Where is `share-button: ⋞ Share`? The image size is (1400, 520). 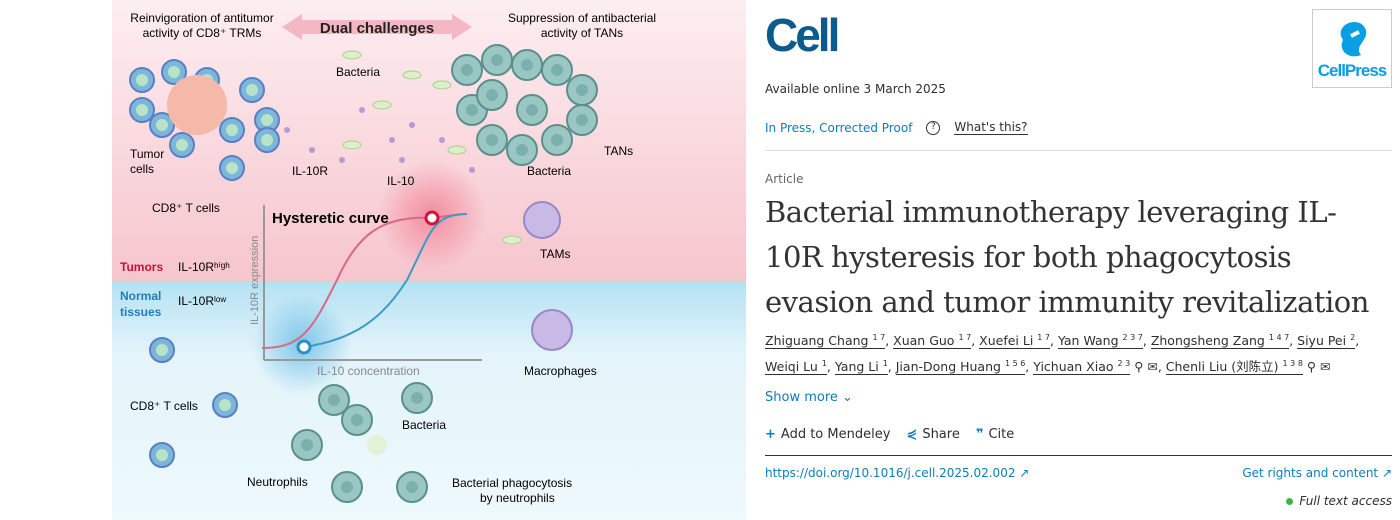
share-button: ⋞ Share is located at coordinates (933, 434).